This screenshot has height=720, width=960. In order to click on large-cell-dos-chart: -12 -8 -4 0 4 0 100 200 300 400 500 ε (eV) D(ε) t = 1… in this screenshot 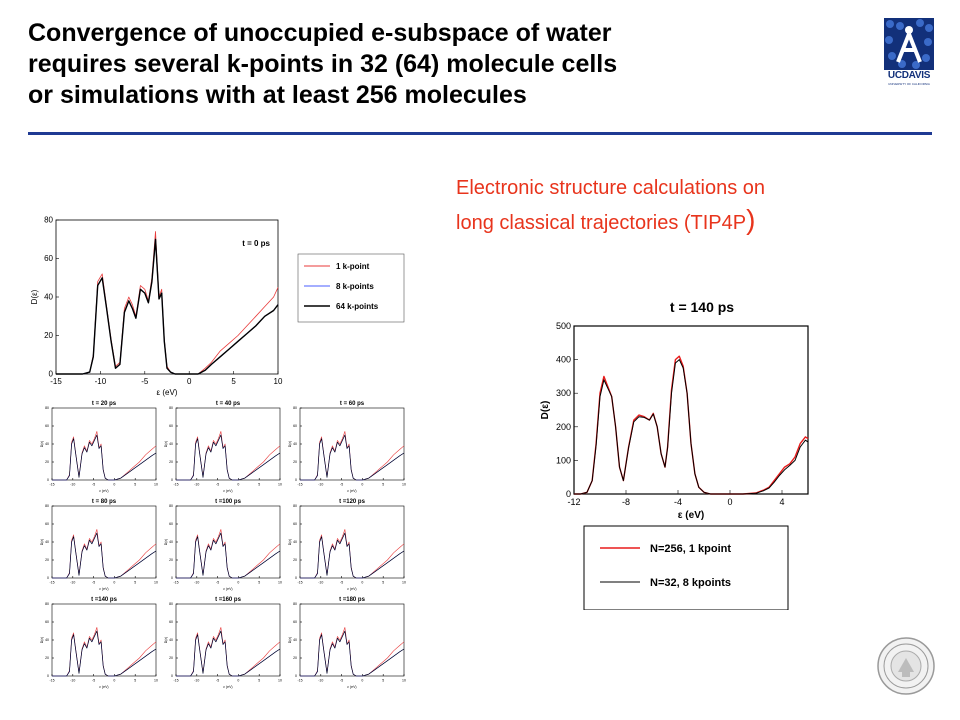, I will do `click(674, 454)`.